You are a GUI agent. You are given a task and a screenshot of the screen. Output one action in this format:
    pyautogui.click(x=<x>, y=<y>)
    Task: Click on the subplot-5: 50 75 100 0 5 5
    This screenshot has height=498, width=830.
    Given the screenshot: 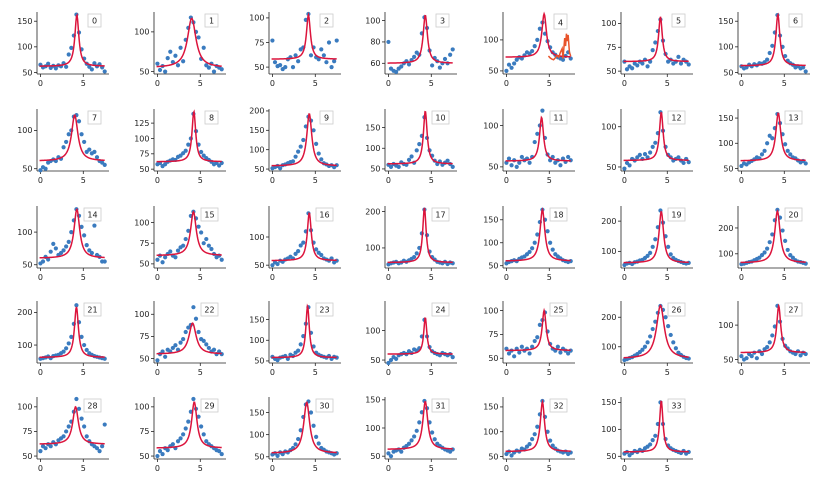 What is the action you would take?
    pyautogui.click(x=647, y=50)
    